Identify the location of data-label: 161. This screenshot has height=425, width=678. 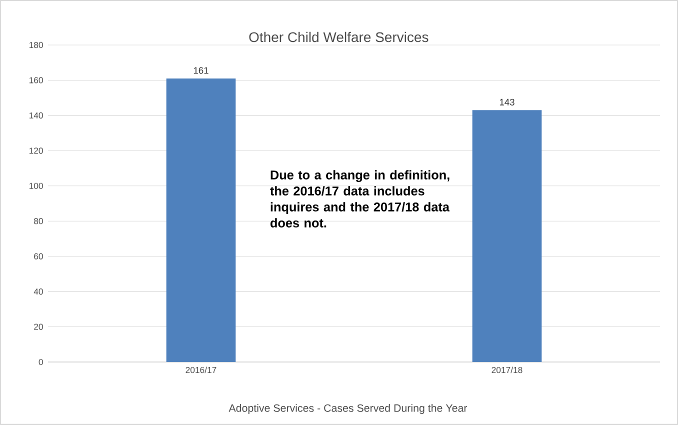
(201, 70).